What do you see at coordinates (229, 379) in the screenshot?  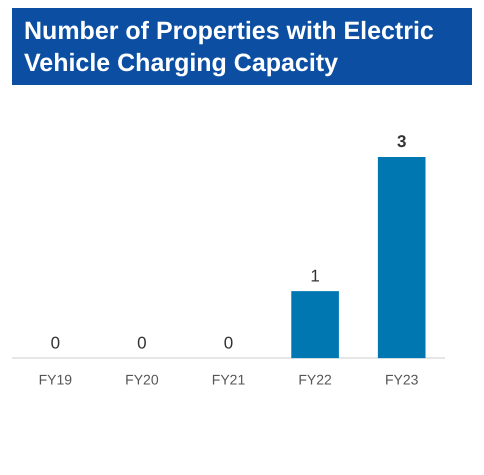 I see `x-tick-label: FY21` at bounding box center [229, 379].